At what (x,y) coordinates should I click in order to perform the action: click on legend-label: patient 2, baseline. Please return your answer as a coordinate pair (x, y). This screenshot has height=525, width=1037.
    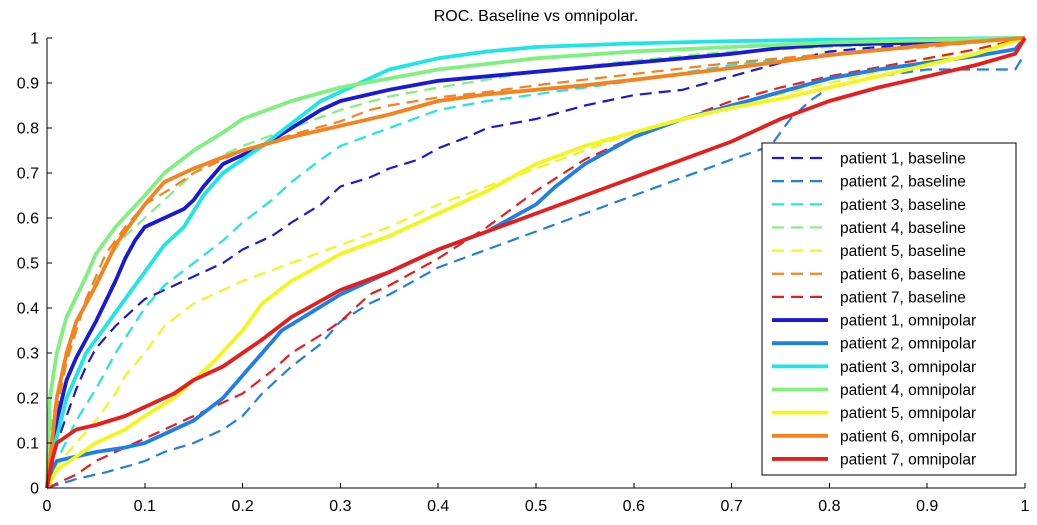
    Looking at the image, I should click on (903, 182).